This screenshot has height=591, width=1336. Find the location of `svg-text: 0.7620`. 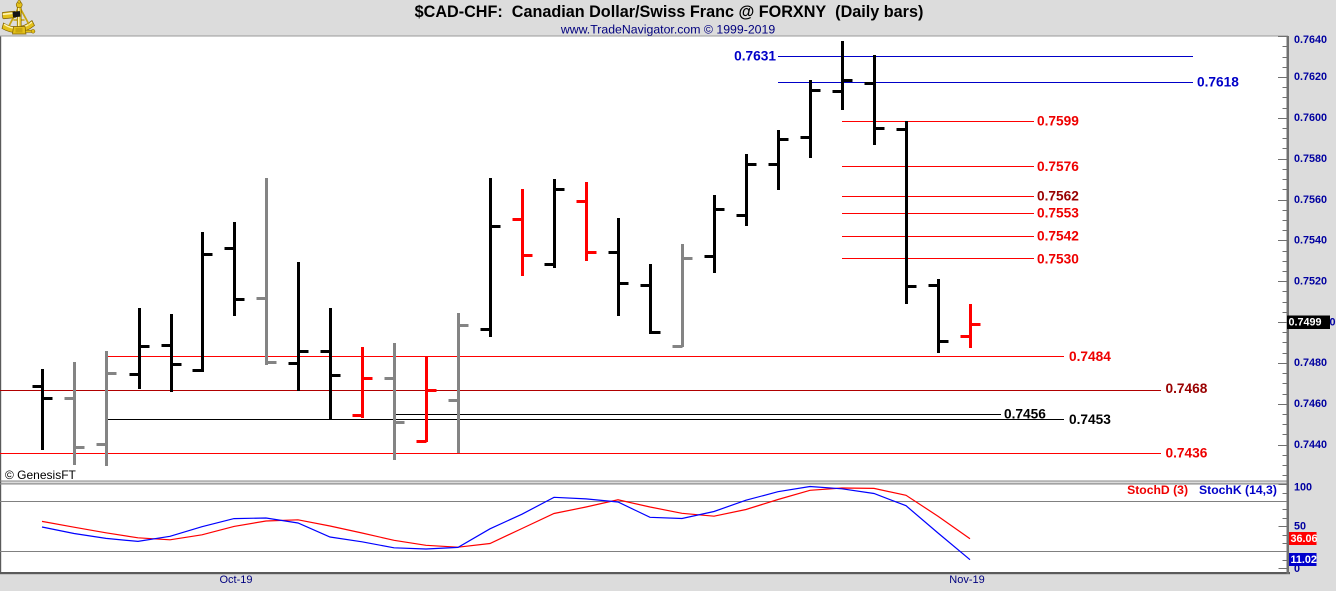

svg-text: 0.7620 is located at coordinates (1310, 77).